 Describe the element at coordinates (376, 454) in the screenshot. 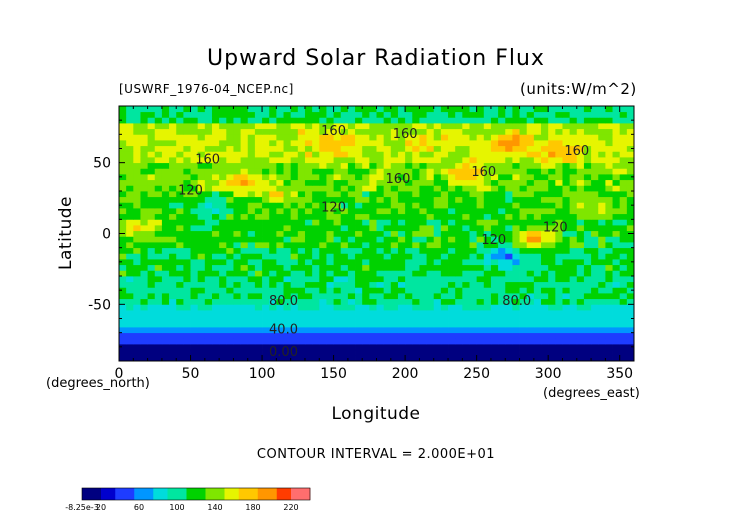

I see `contour-interval-label: CONTOUR INTERVAL = 2.000E+01` at that location.